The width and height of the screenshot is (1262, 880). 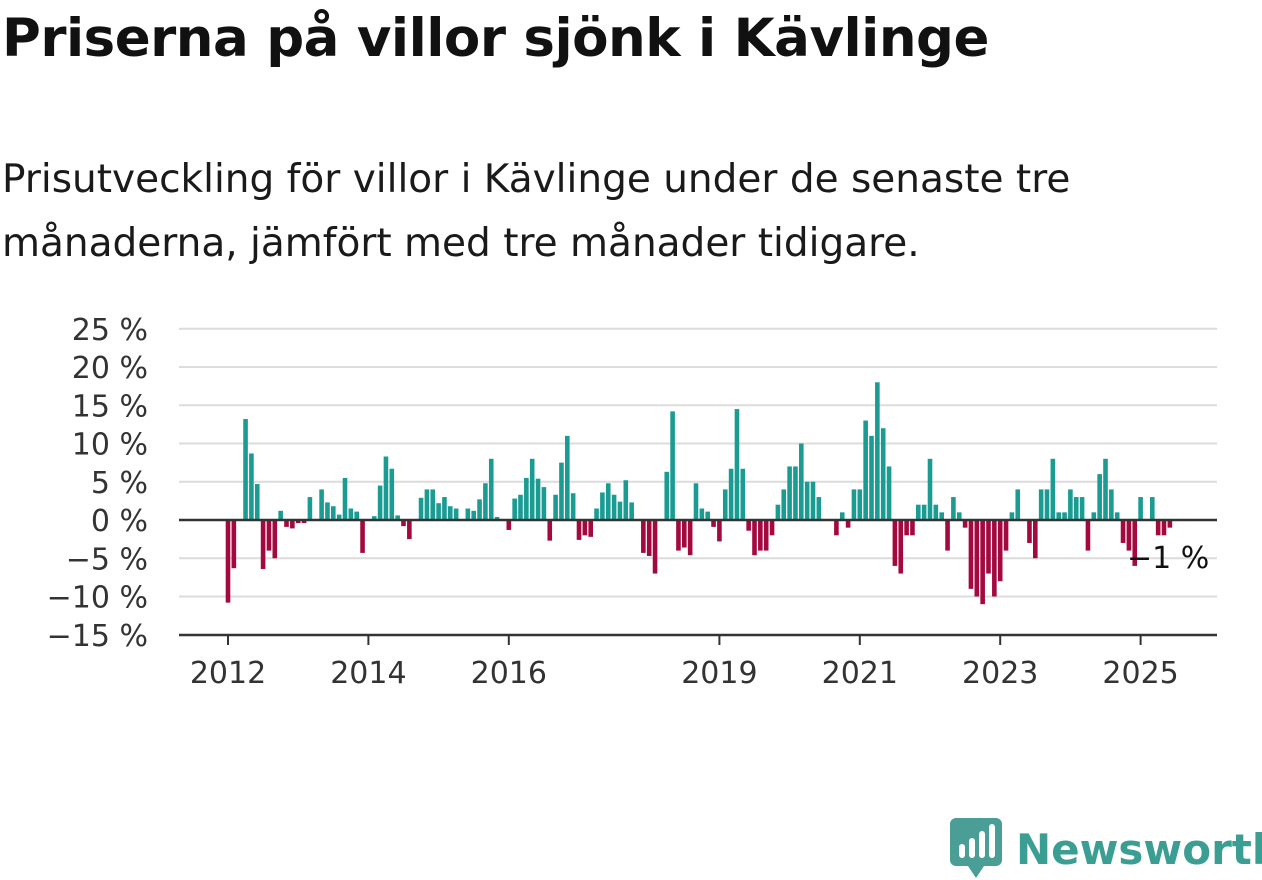 What do you see at coordinates (1168, 558) in the screenshot?
I see `last-value-label: −1 %` at bounding box center [1168, 558].